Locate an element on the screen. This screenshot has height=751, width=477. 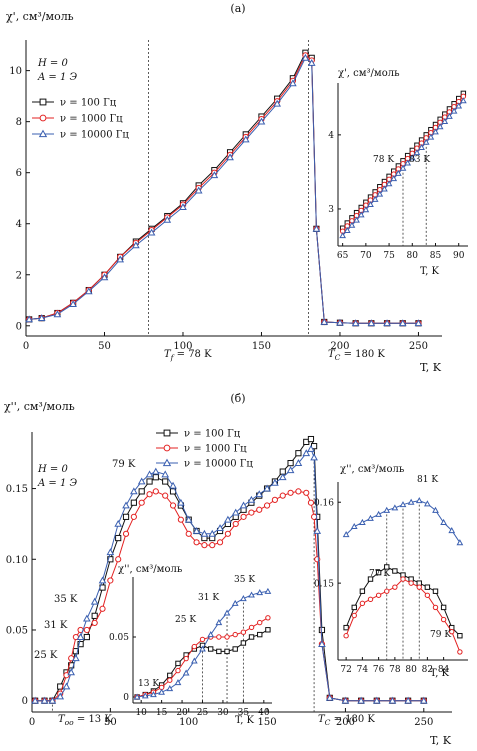
y-tick-label: 0.16 is located at coordinates (324, 503).